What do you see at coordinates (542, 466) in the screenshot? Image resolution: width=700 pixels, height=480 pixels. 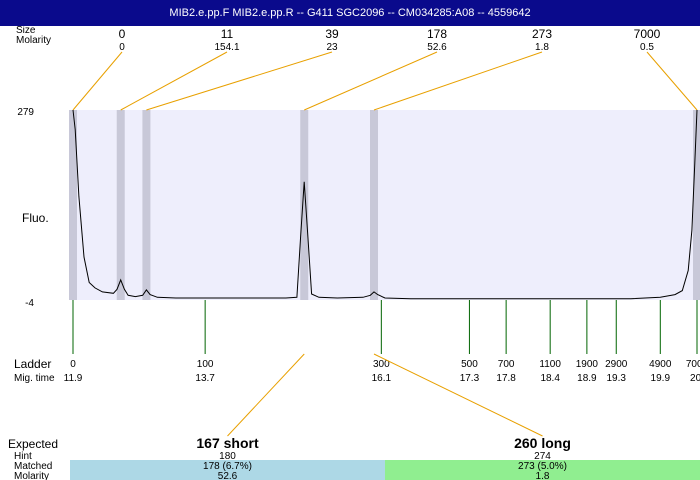 I see `expected-matched-value: 273 (5.0%)` at bounding box center [542, 466].